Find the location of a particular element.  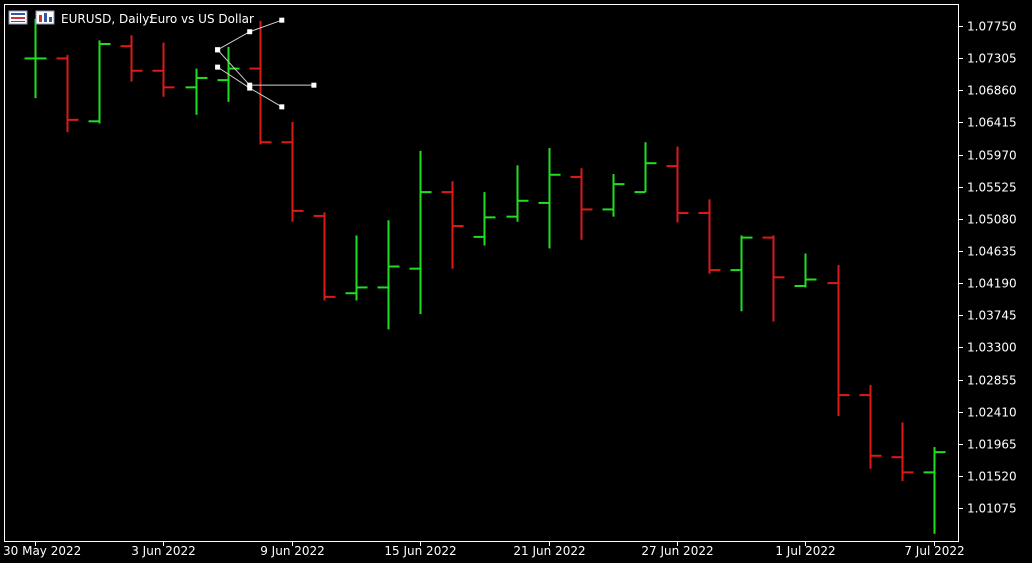

price-tick-label: 1.05970 is located at coordinates (992, 156).